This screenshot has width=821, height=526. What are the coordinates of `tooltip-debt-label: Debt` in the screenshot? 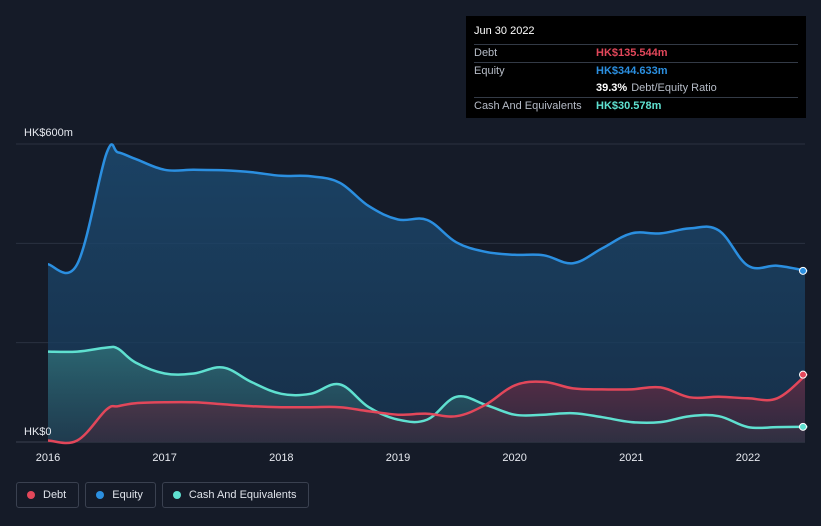 It's located at (486, 53).